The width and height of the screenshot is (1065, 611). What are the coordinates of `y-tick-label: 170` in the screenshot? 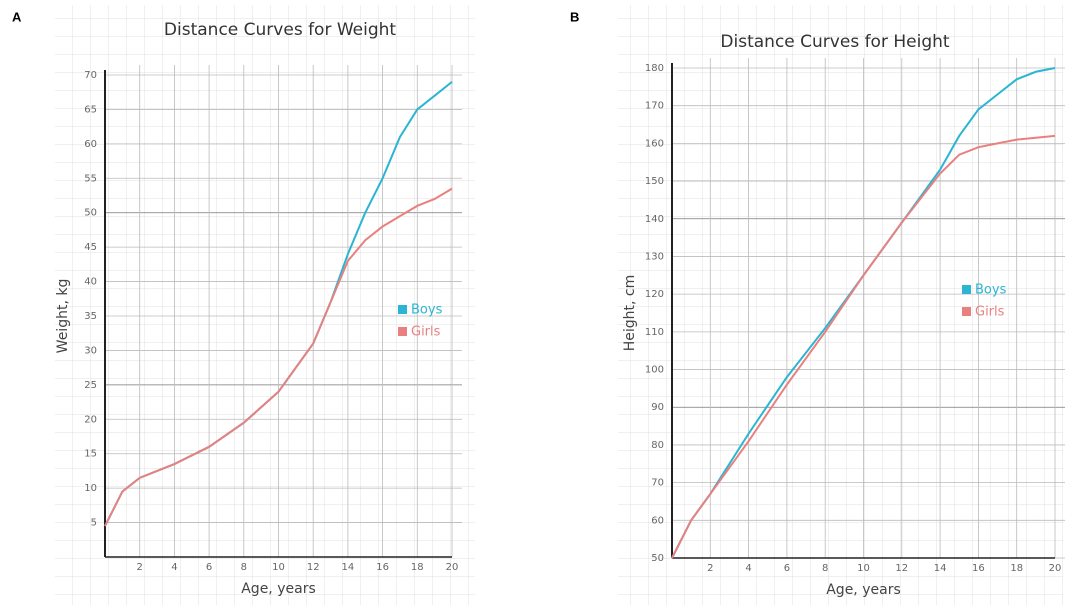 It's located at (654, 106).